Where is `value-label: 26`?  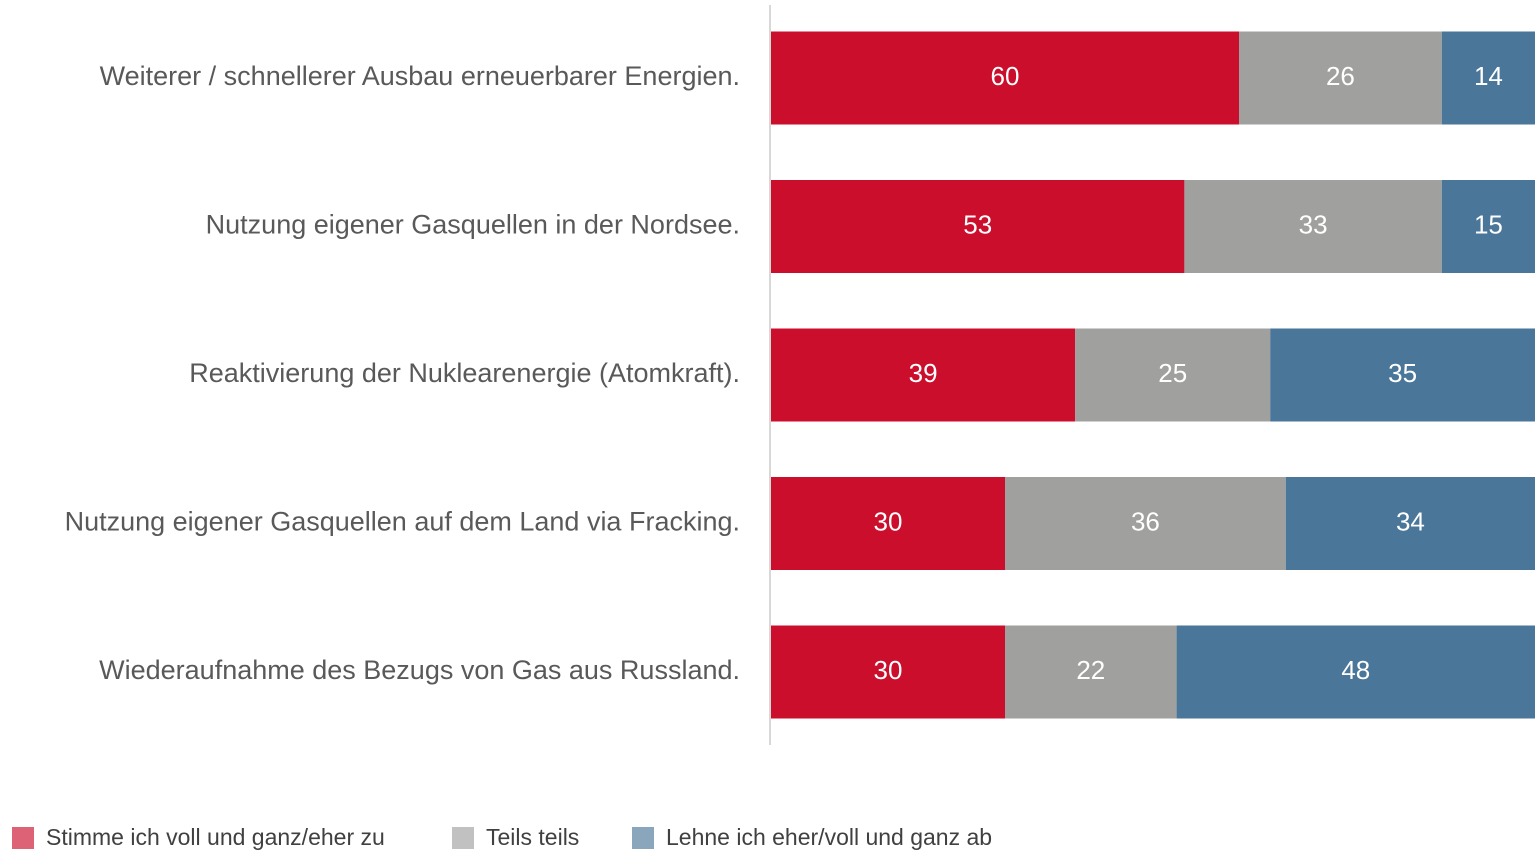
value-label: 26 is located at coordinates (1340, 76).